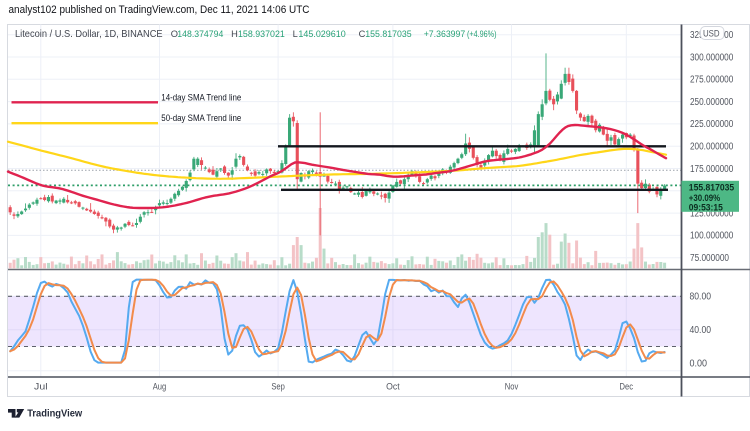 This screenshot has height=431, width=750. Describe the element at coordinates (712, 80) in the screenshot. I see `svg-text: 275.000000` at that location.